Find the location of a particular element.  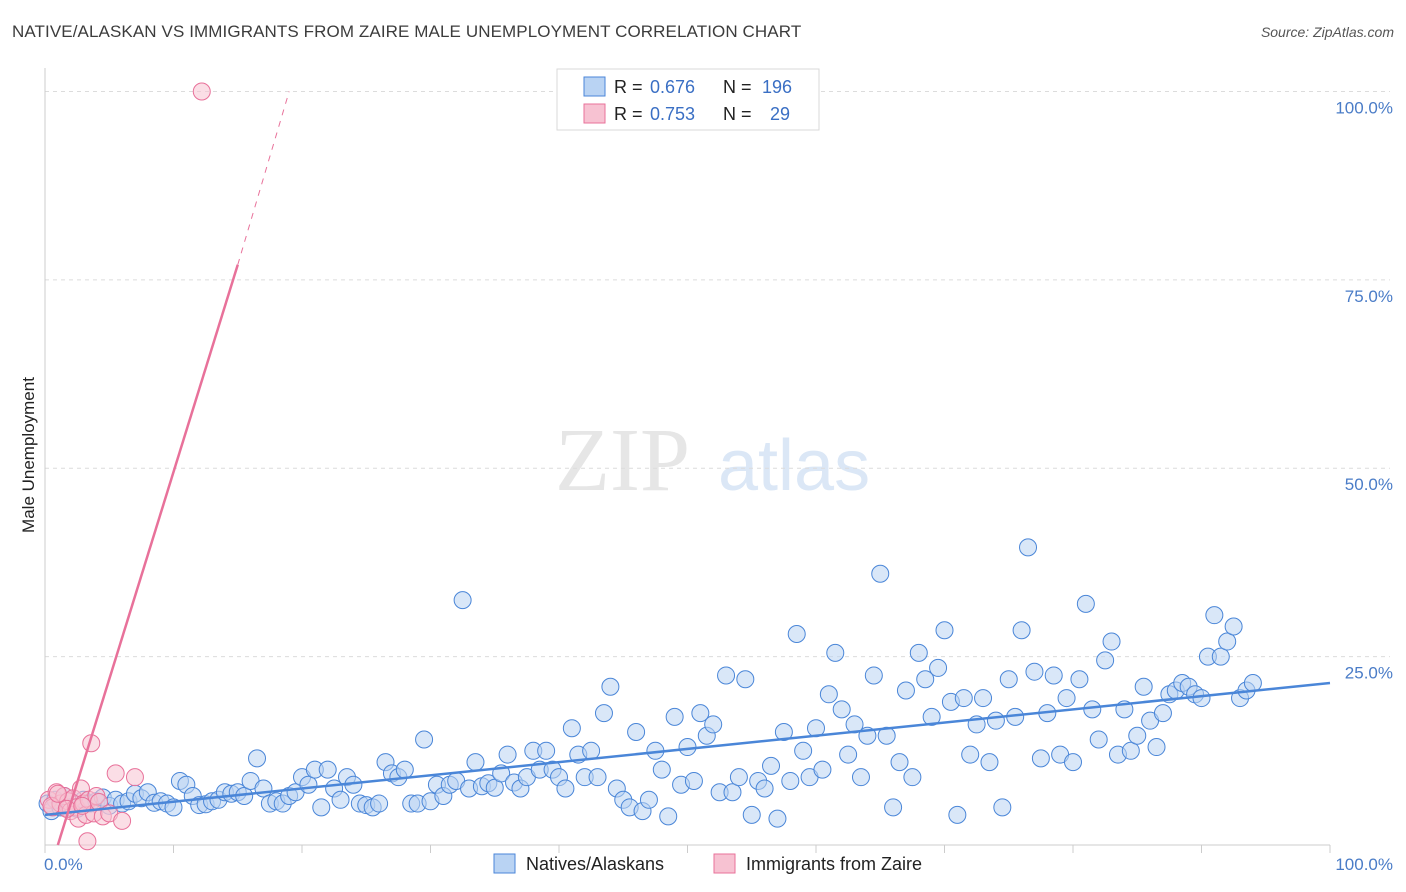

watermark-zip: ZIP is located at coordinates (622, 460).